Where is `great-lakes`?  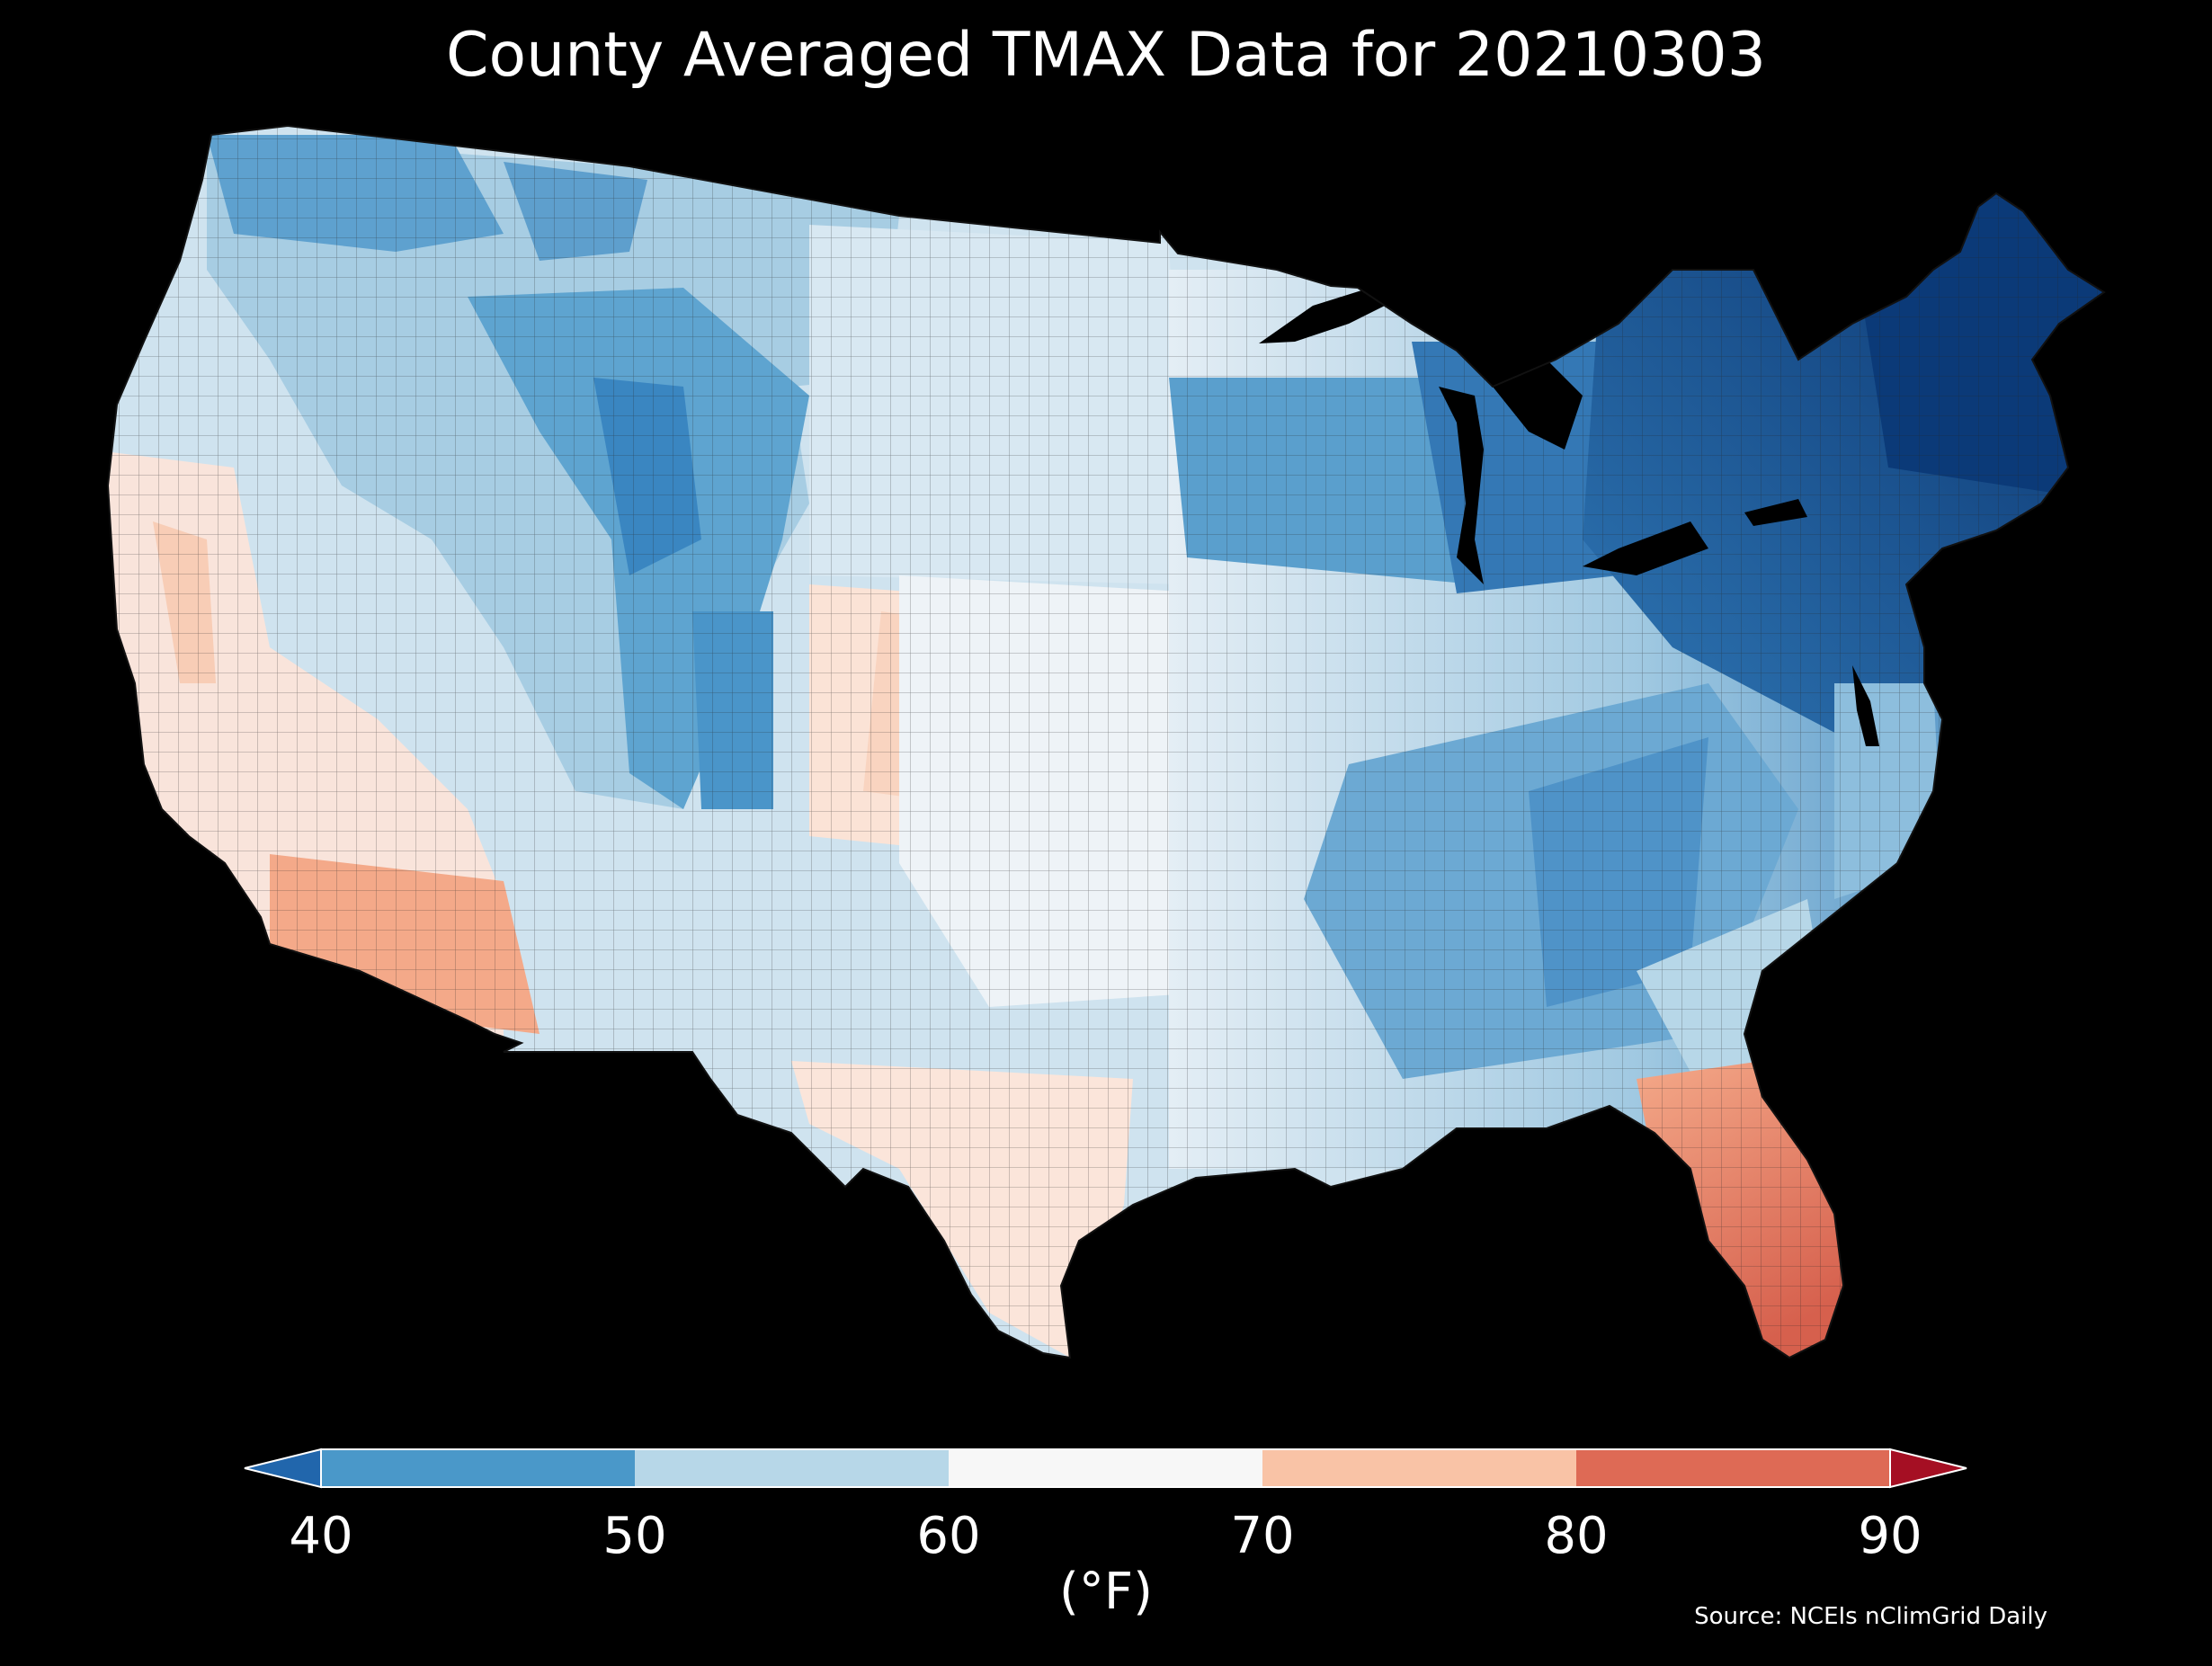
great-lakes is located at coordinates (1533, 435).